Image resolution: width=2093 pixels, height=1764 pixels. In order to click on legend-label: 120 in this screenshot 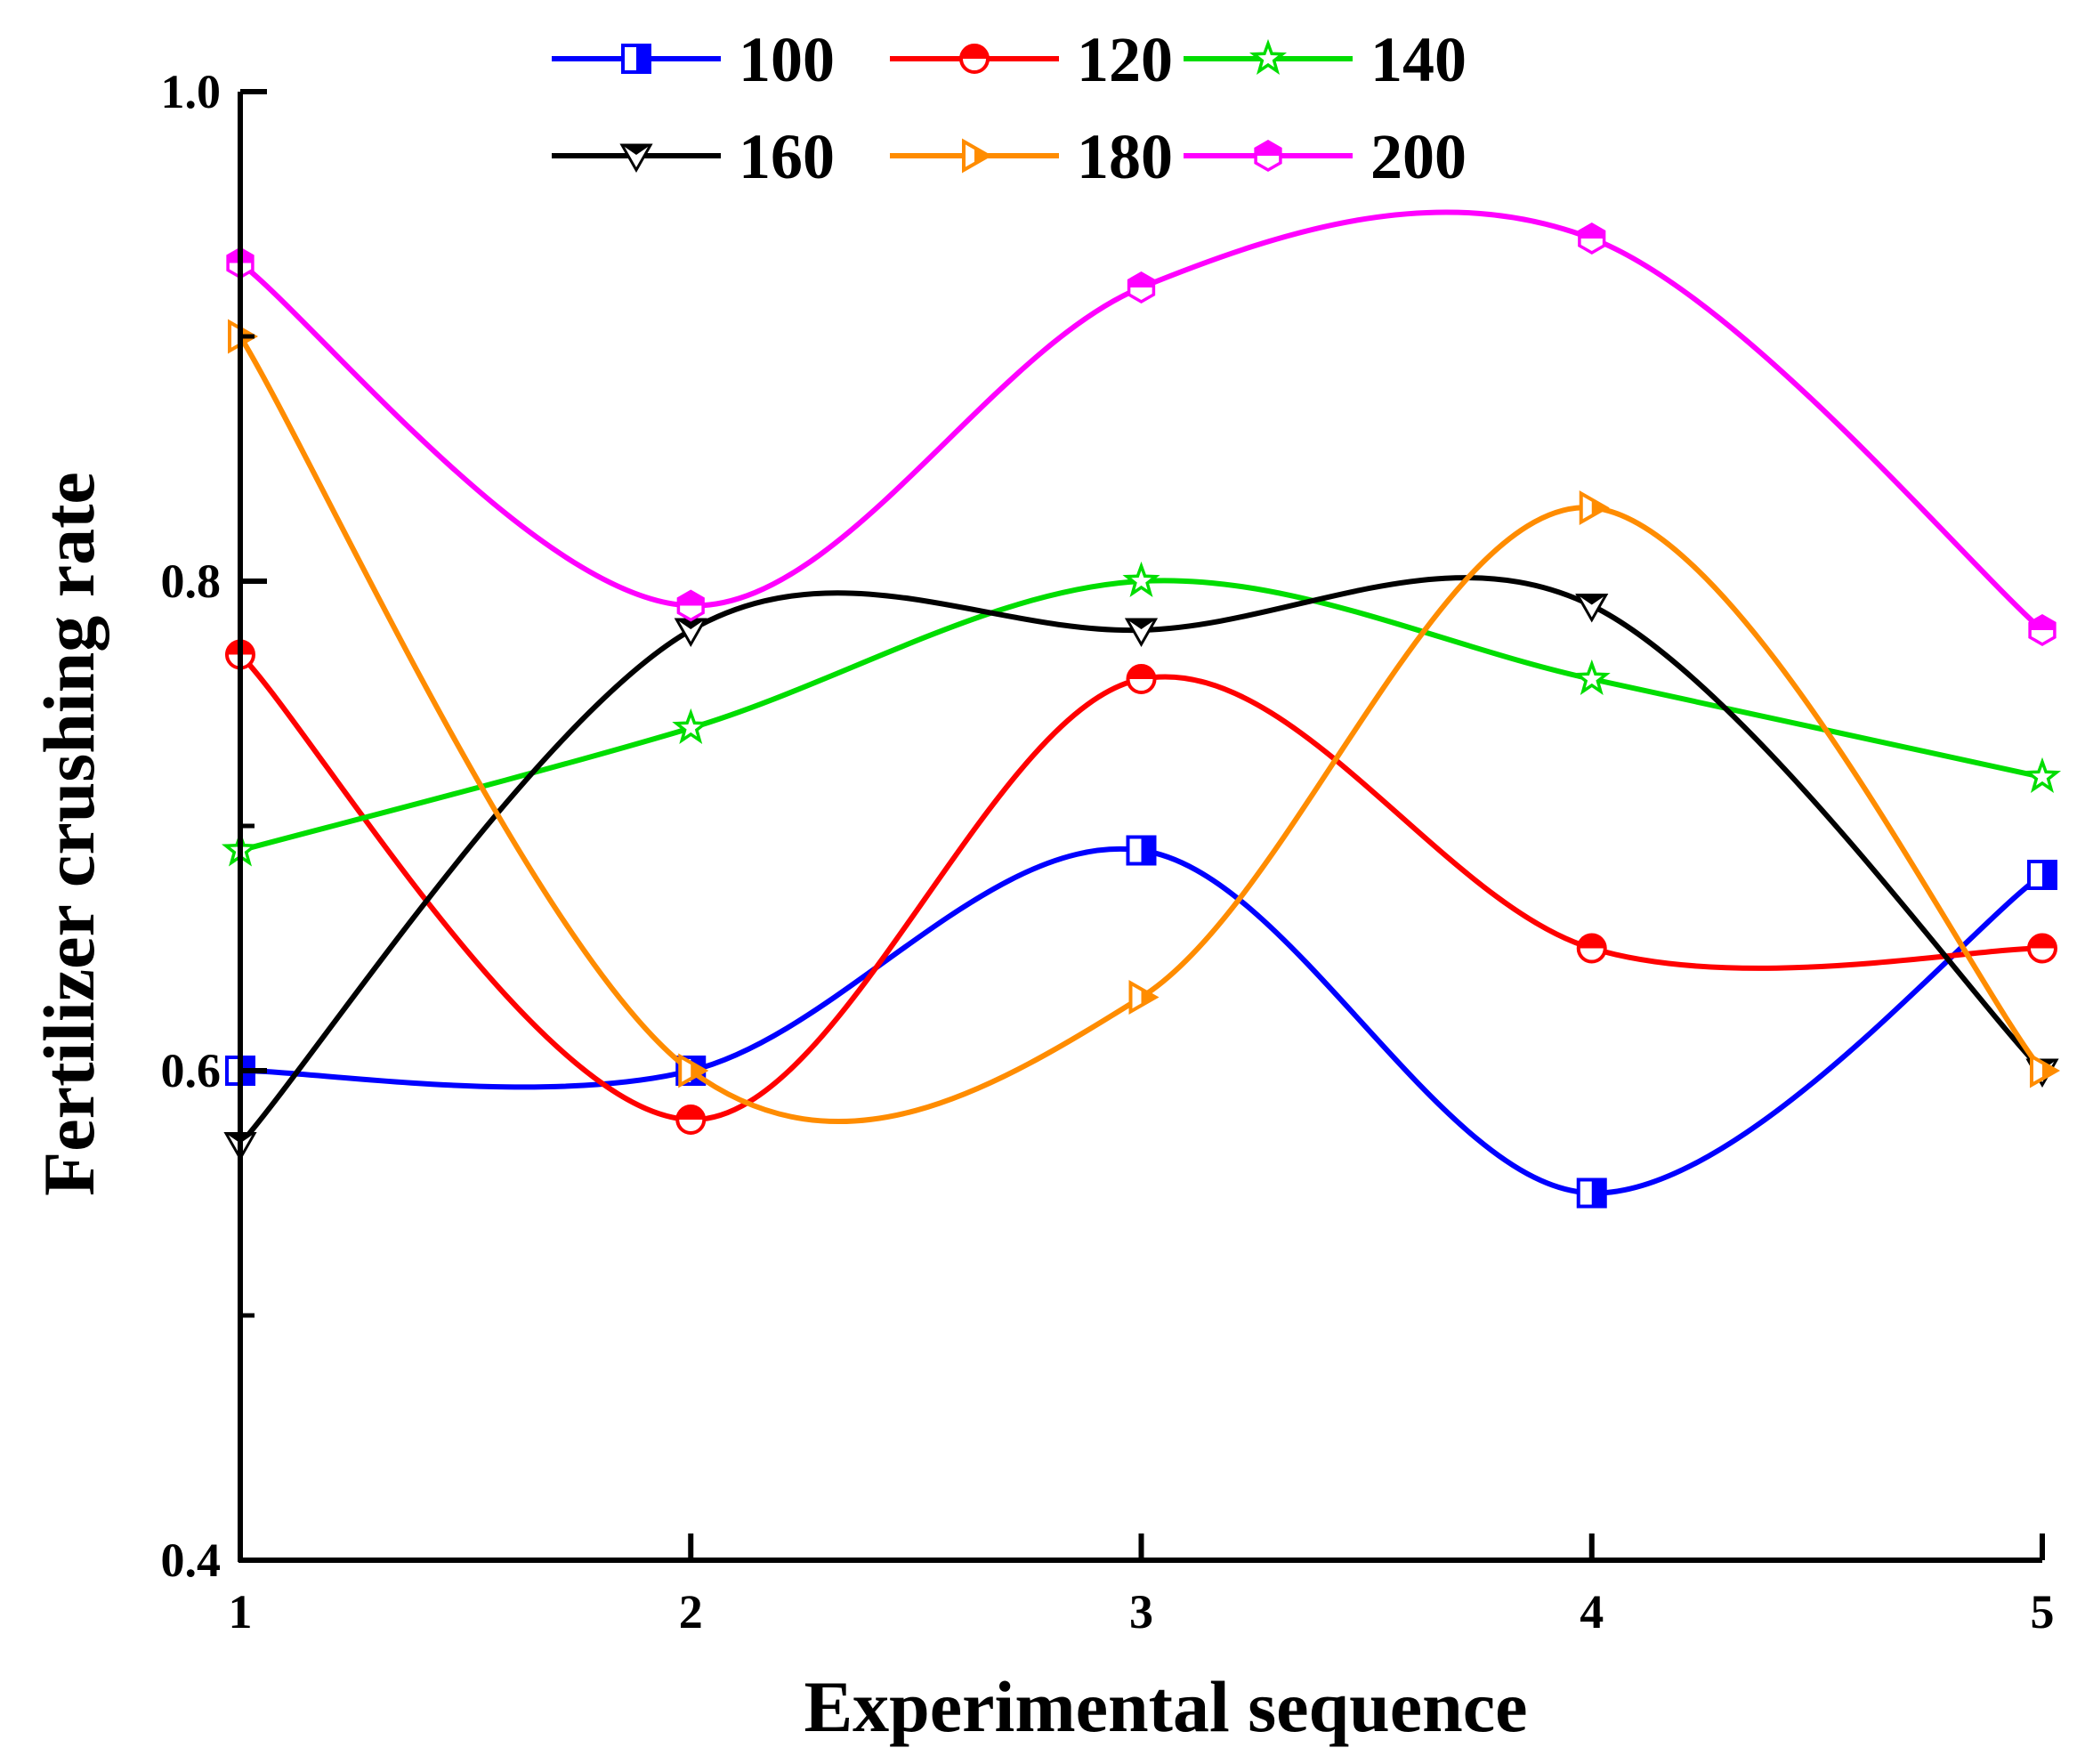, I will do `click(1125, 59)`.